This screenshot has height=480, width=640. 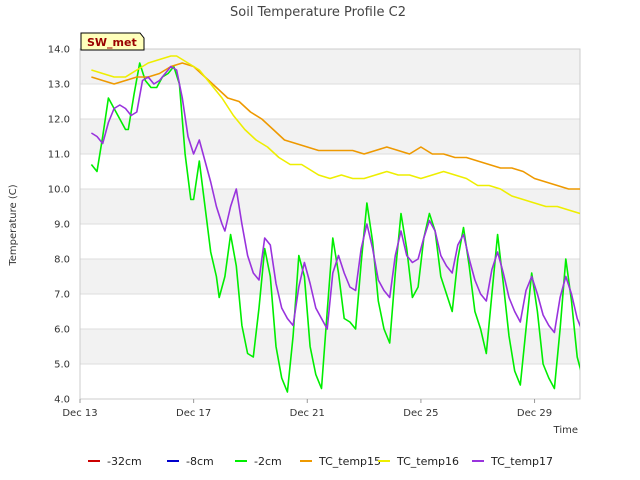 What do you see at coordinates (193, 413) in the screenshot?
I see `x-tick-label: Dec 17` at bounding box center [193, 413].